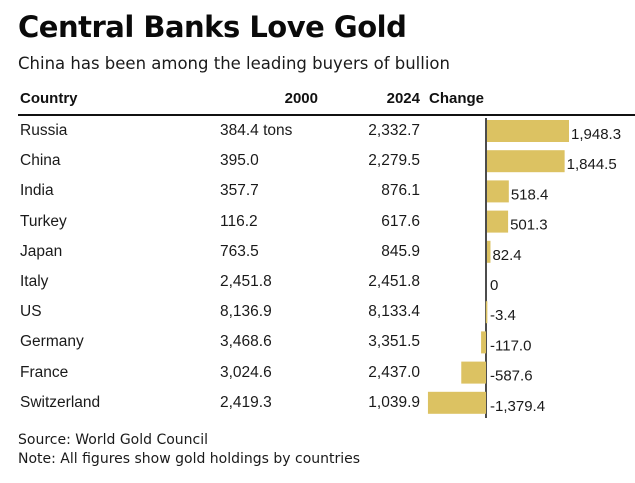  What do you see at coordinates (403, 98) in the screenshot?
I see `header-2024: 2024` at bounding box center [403, 98].